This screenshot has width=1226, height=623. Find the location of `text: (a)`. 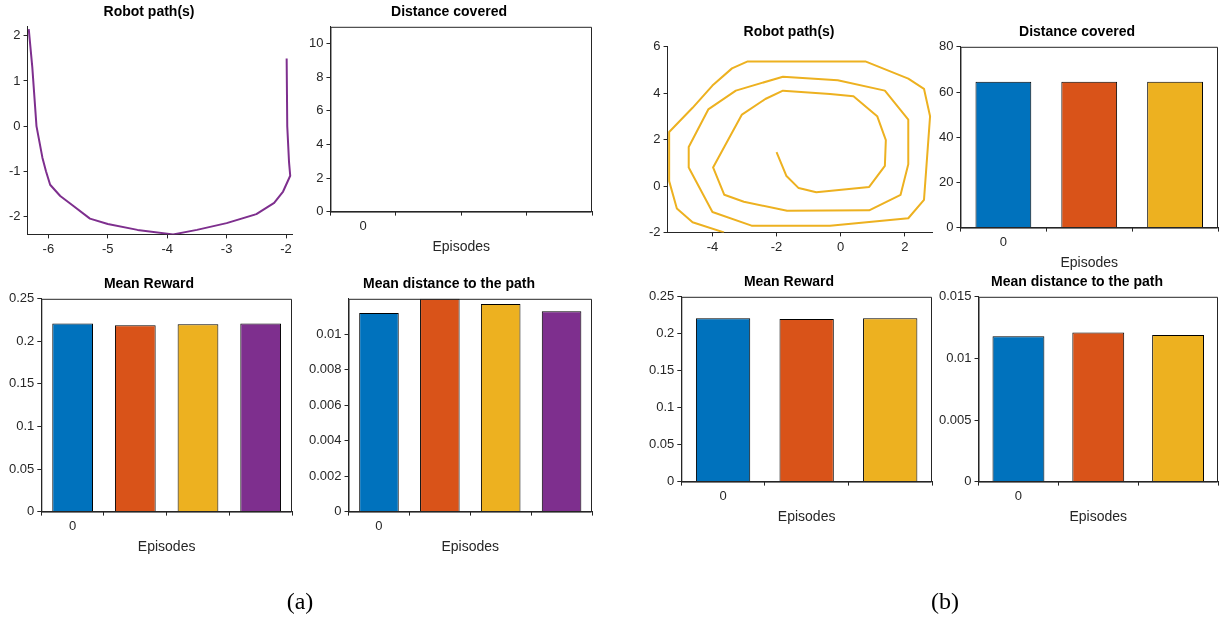

text: (a) is located at coordinates (300, 601).